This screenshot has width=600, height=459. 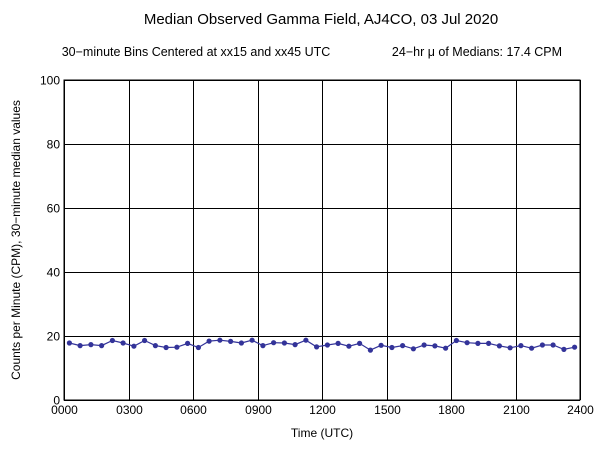 What do you see at coordinates (193, 410) in the screenshot?
I see `x-tick-label: 0600` at bounding box center [193, 410].